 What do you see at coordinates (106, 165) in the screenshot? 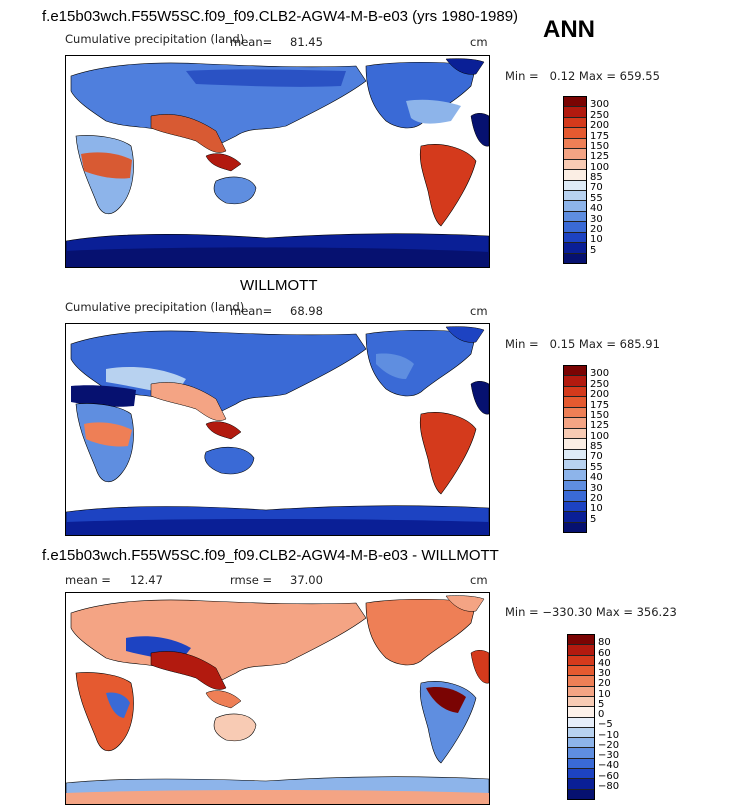
I see `panel1-africa-tropics` at bounding box center [106, 165].